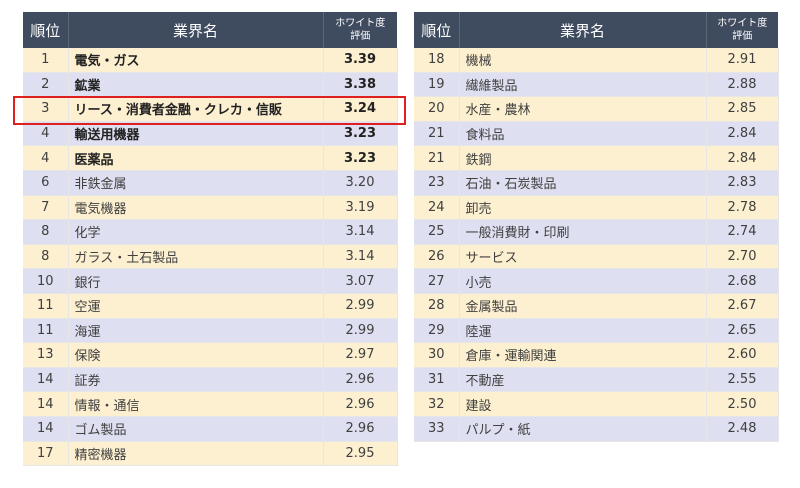 The image size is (800, 488). I want to click on industry-name-cell: パルプ・紙, so click(583, 429).